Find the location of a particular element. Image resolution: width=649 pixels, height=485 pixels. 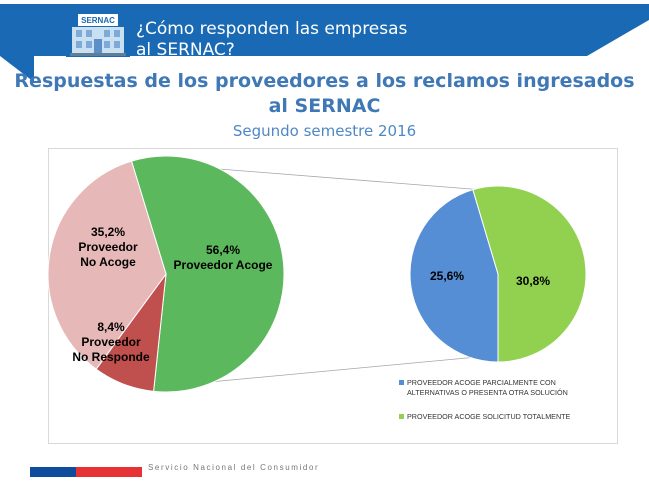

page-title-line2: al SERNAC is located at coordinates (324, 106).